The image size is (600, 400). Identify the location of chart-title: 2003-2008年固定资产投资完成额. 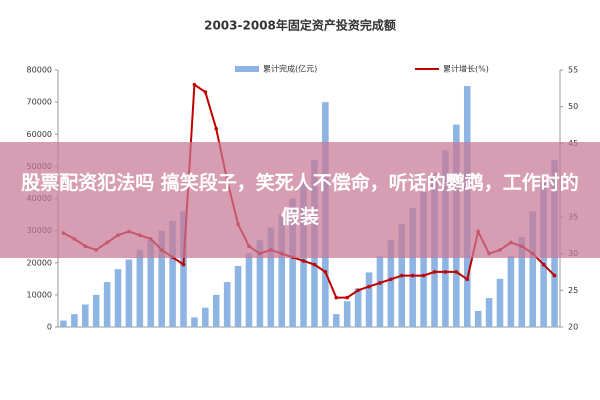
(300, 25).